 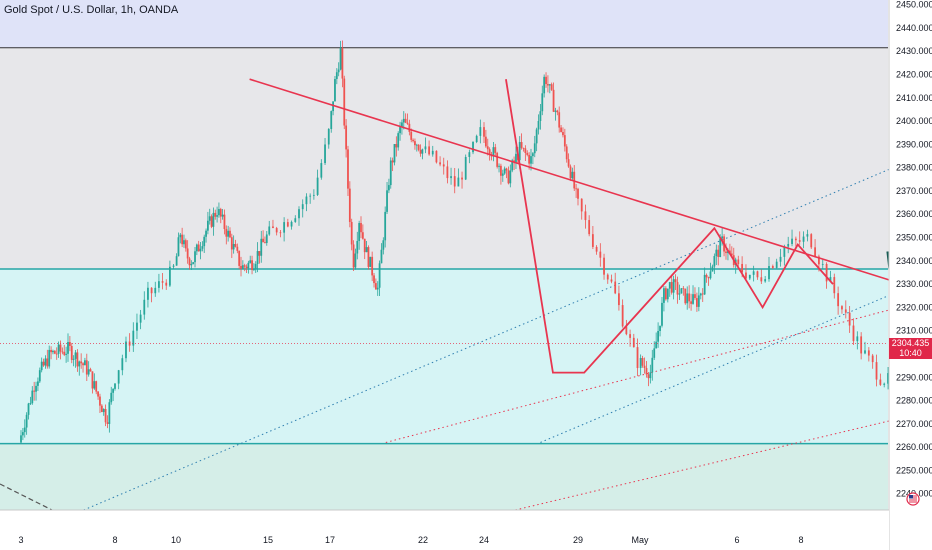 What do you see at coordinates (914, 470) in the screenshot?
I see `y-tick-label: 2250.000` at bounding box center [914, 470].